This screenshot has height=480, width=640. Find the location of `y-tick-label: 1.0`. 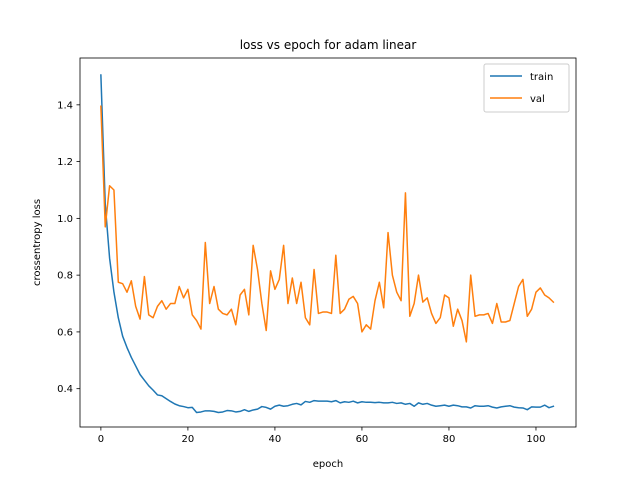

y-tick-label: 1.0 is located at coordinates (65, 219).